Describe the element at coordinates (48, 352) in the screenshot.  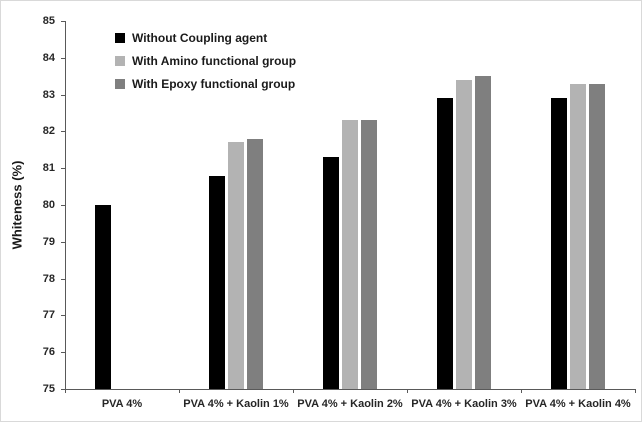
I see `y-tick-label: 76` at that location.